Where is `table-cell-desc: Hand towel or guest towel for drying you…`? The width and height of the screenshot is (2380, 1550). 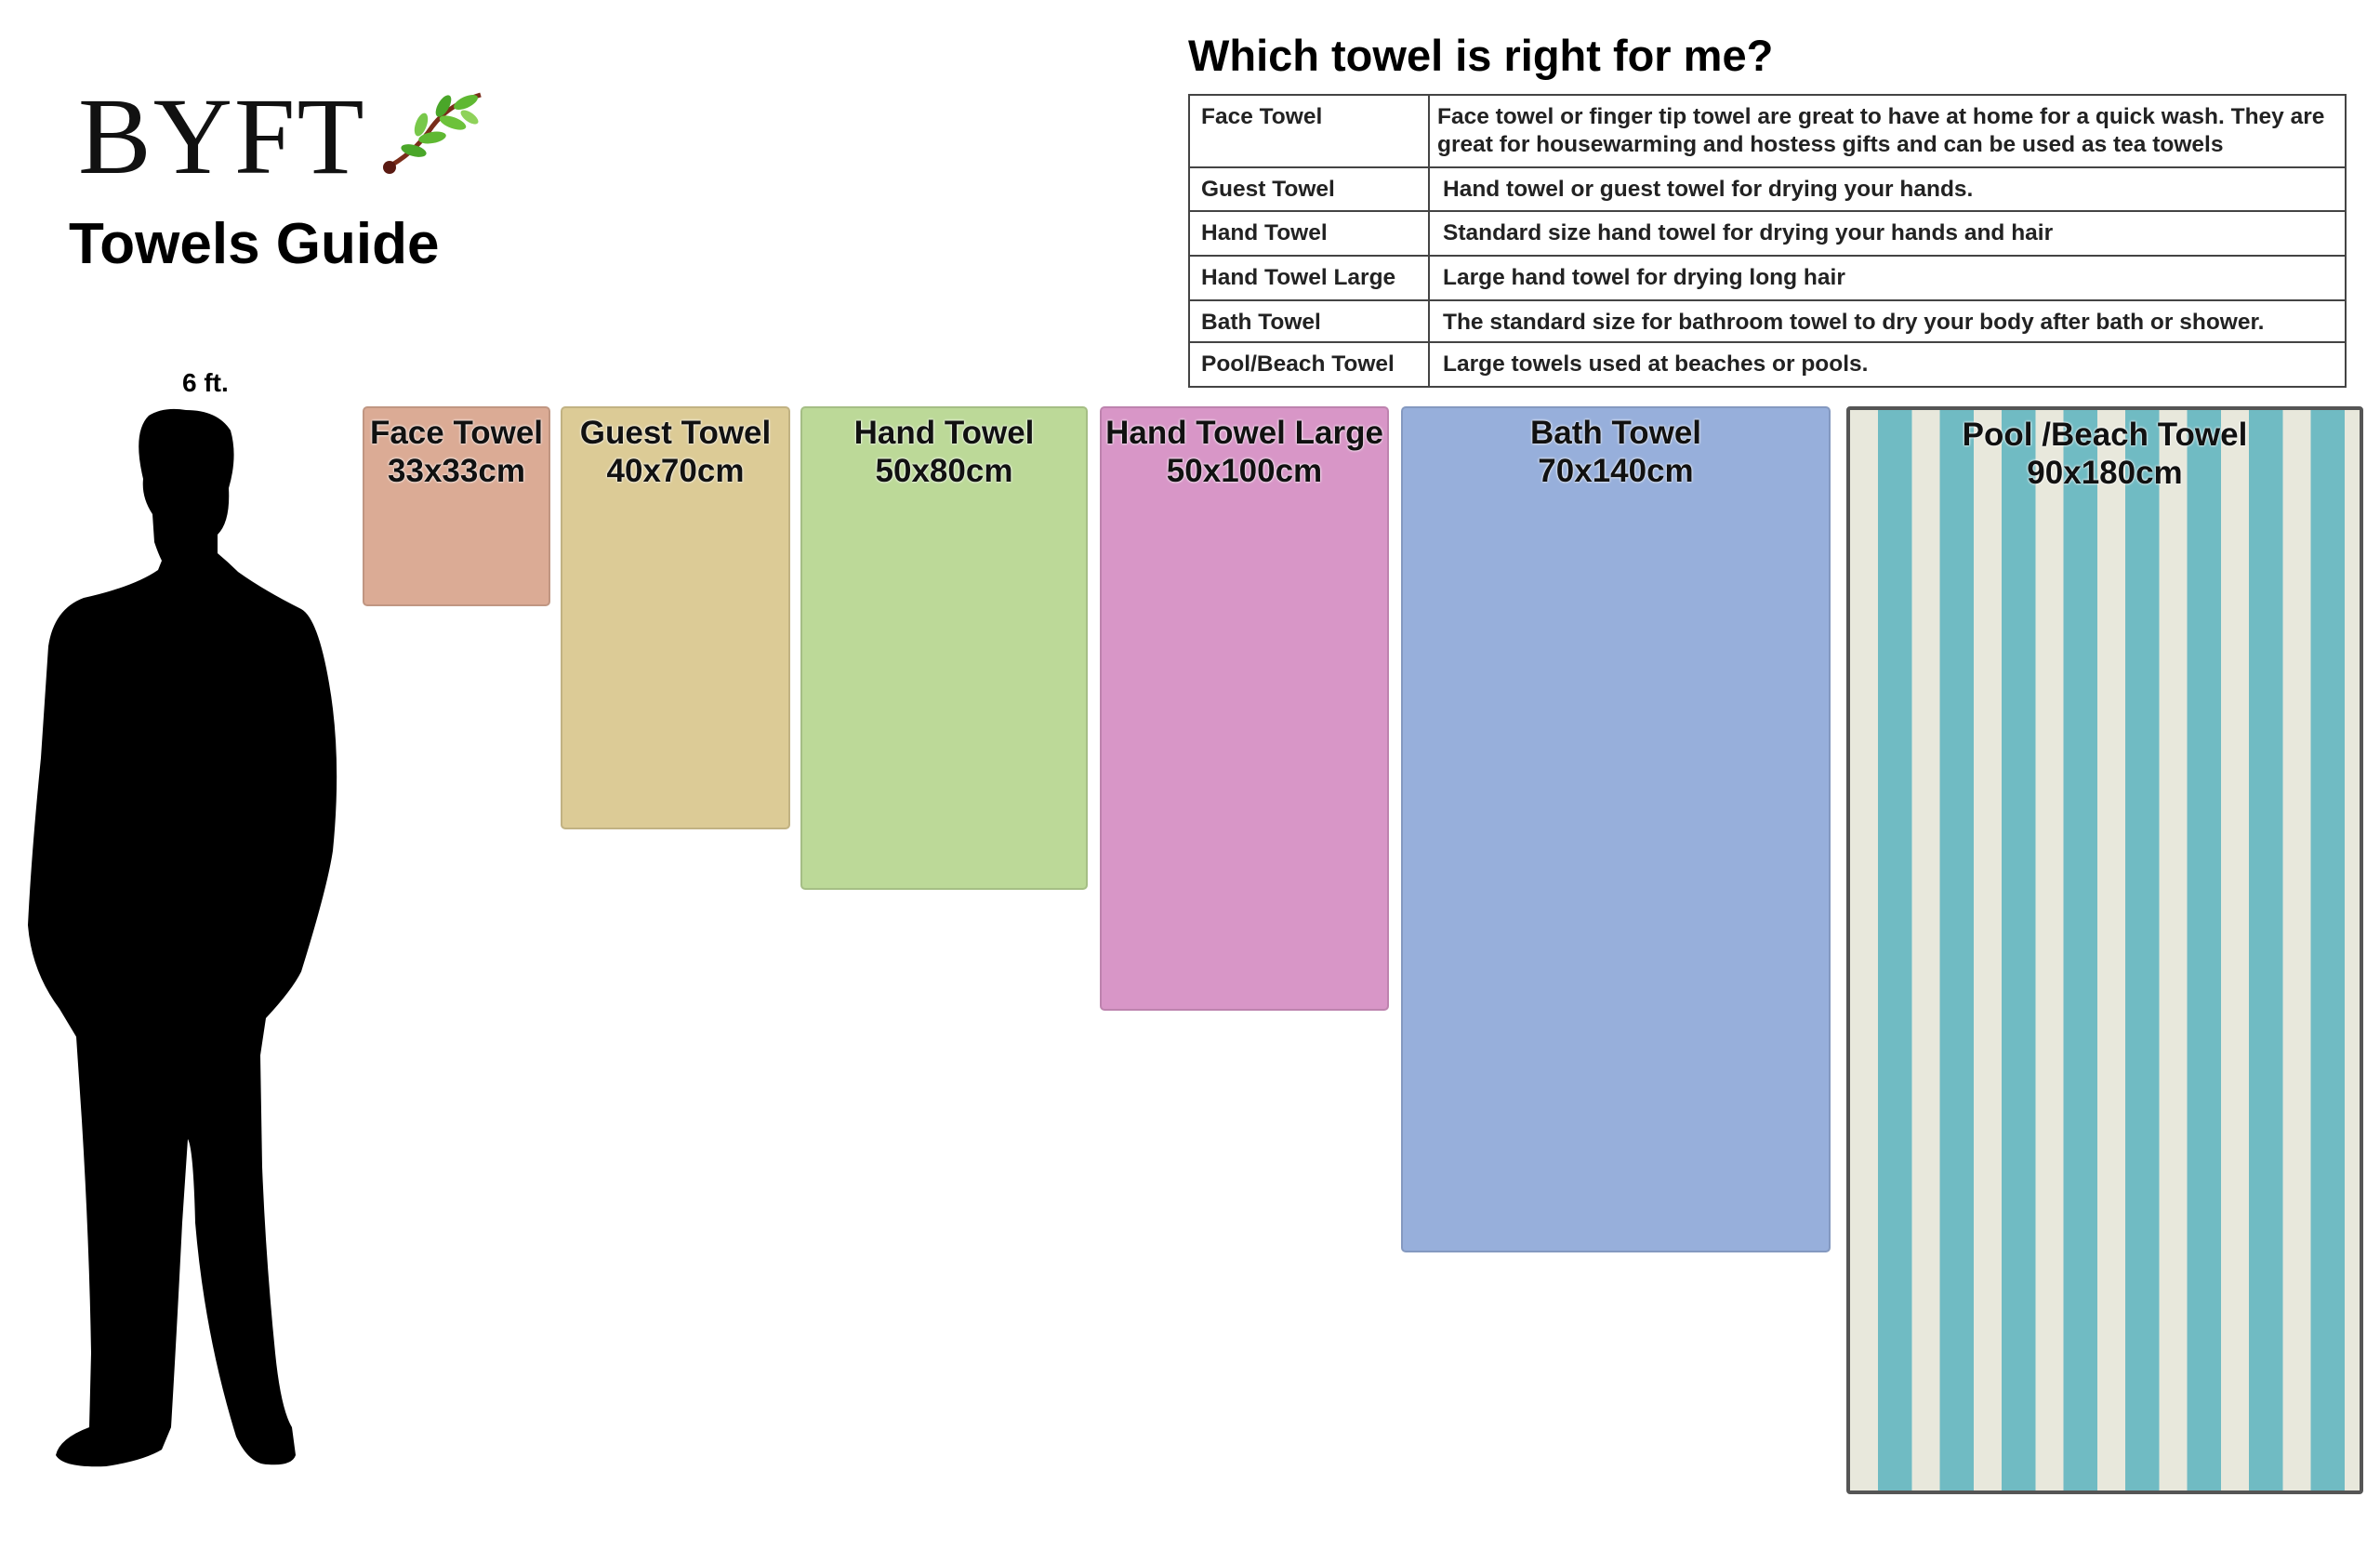
table-cell-desc: Hand towel or guest towel for drying you… is located at coordinates (1887, 189).